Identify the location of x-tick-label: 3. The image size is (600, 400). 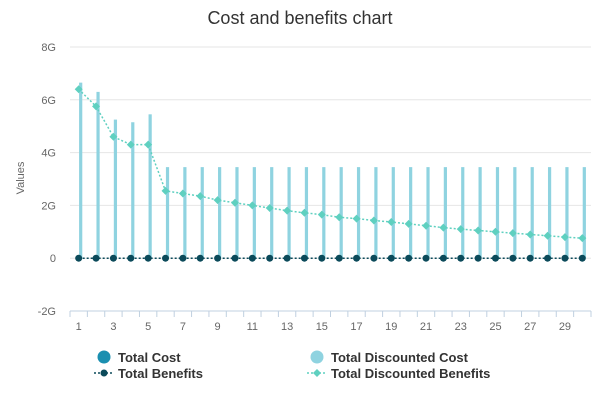
(113, 327).